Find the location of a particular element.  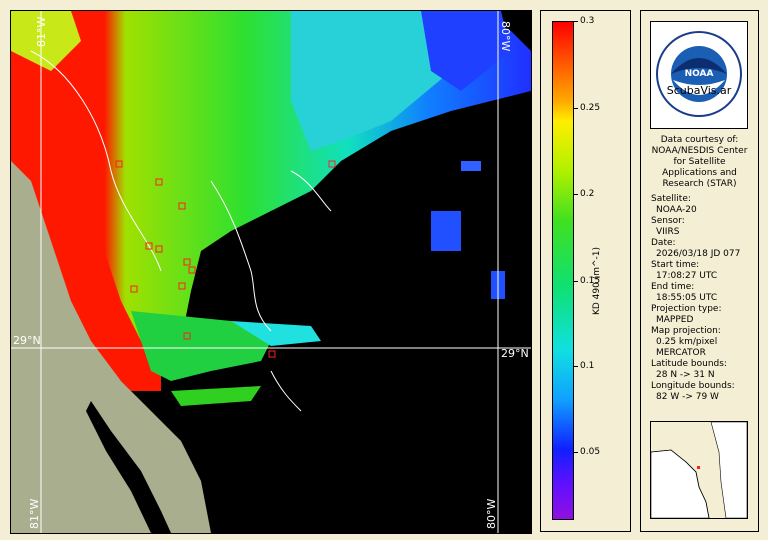

locator-marker is located at coordinates (698, 467).